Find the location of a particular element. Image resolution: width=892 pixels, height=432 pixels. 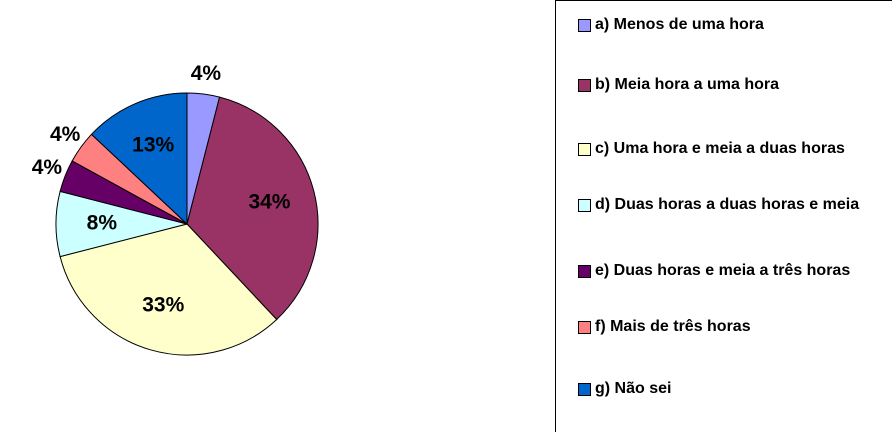

data-label: 34% is located at coordinates (269, 201).